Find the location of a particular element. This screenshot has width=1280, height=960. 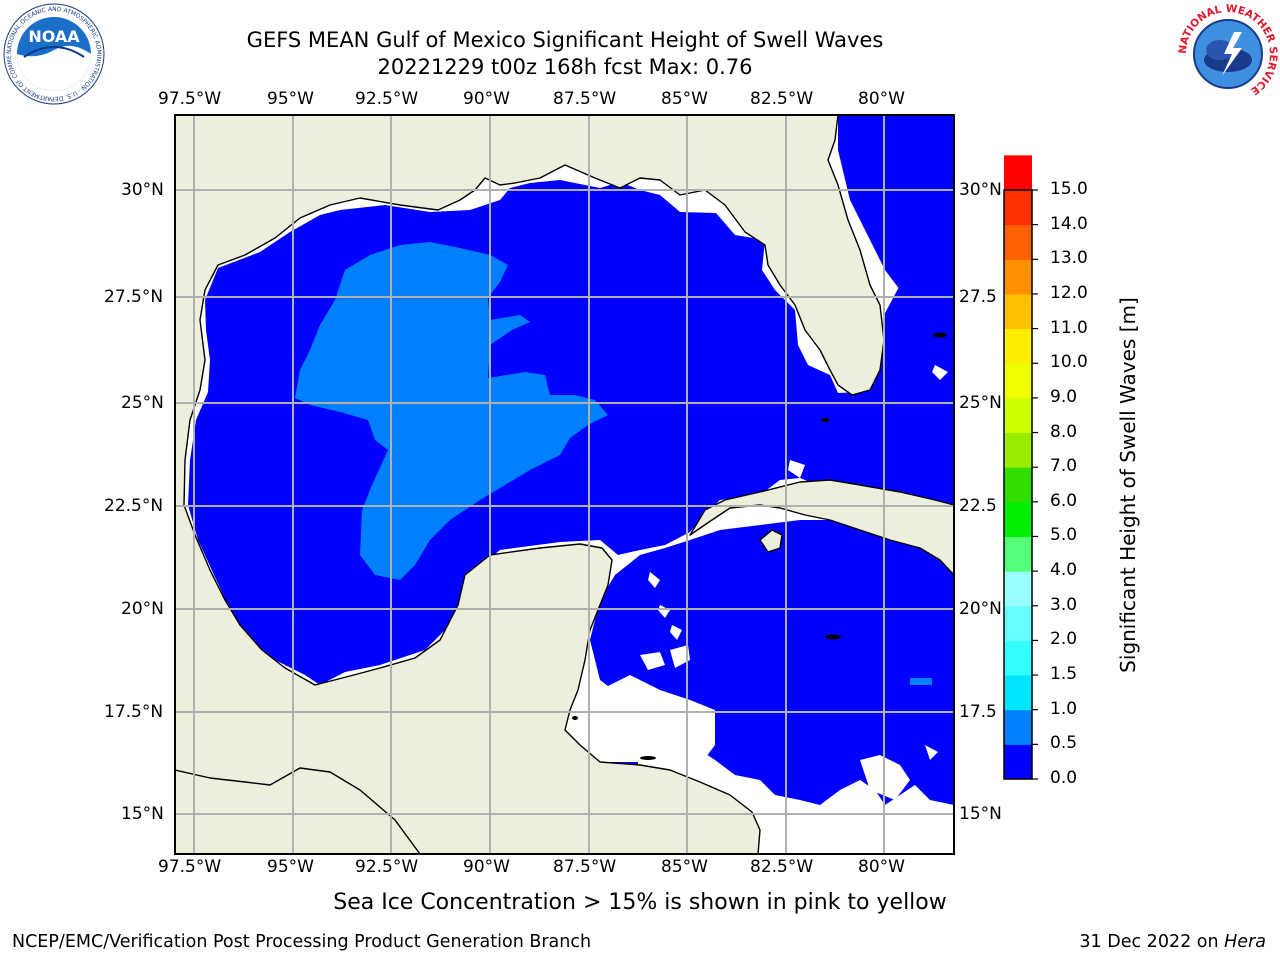

colorbar-tick-label: 4.0 is located at coordinates (1064, 570).